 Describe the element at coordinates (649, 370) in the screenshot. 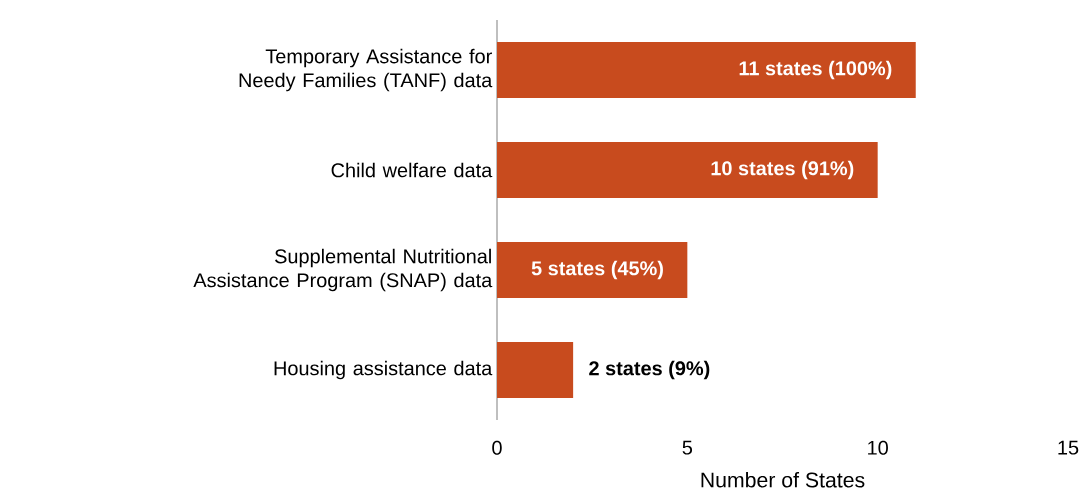

I see `data-label: 2 states (9%)` at that location.